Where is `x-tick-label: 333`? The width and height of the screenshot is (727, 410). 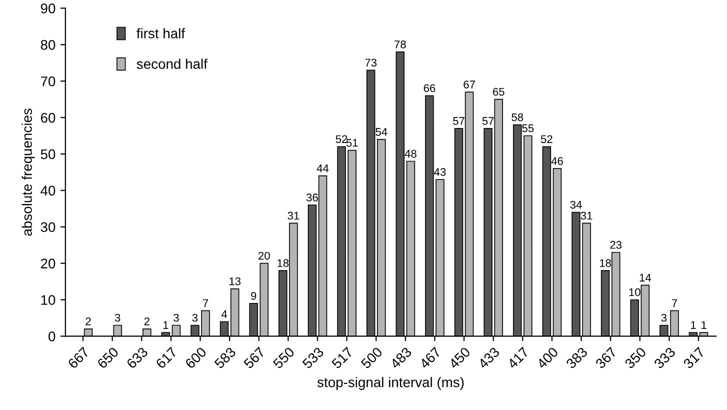
x-tick-label: 333 is located at coordinates (664, 358).